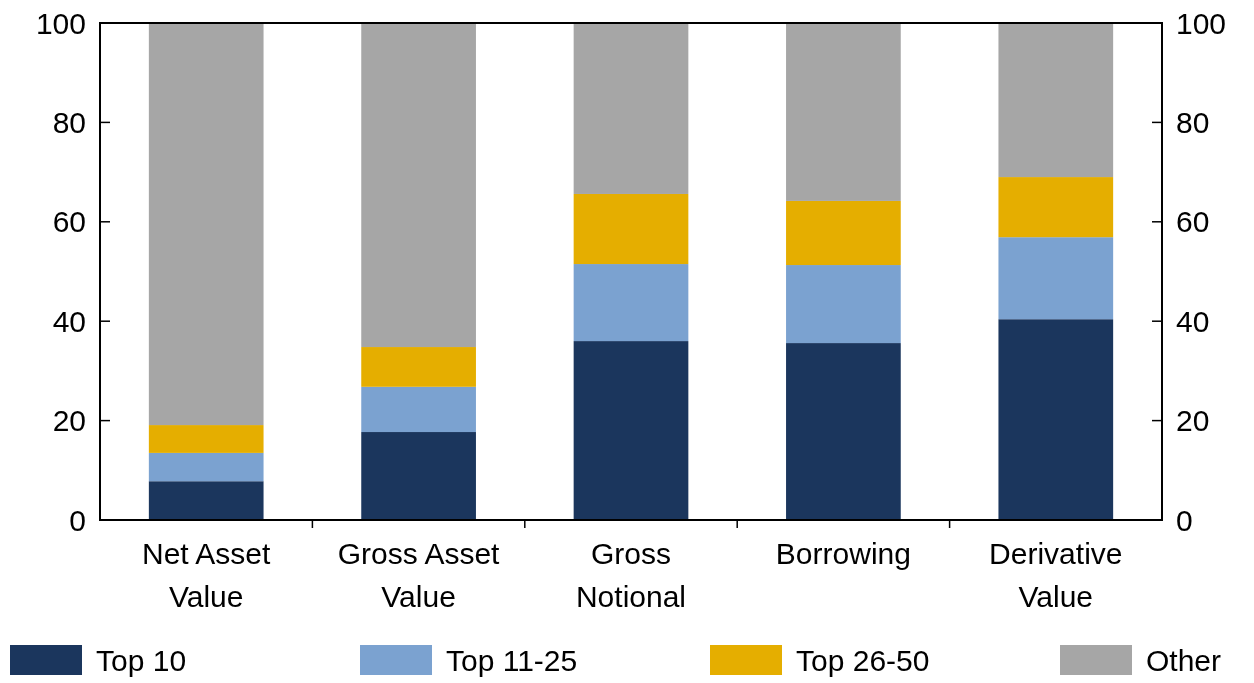  What do you see at coordinates (69, 122) in the screenshot?
I see `y-tick-label: 80` at bounding box center [69, 122].